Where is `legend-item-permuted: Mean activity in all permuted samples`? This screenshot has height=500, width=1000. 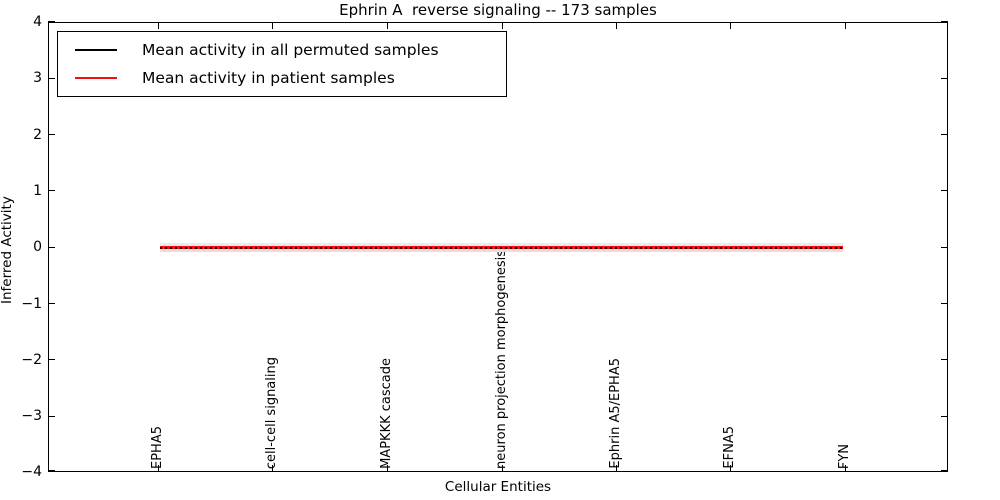
legend-item-permuted: Mean activity in all permuted samples is located at coordinates (282, 50).